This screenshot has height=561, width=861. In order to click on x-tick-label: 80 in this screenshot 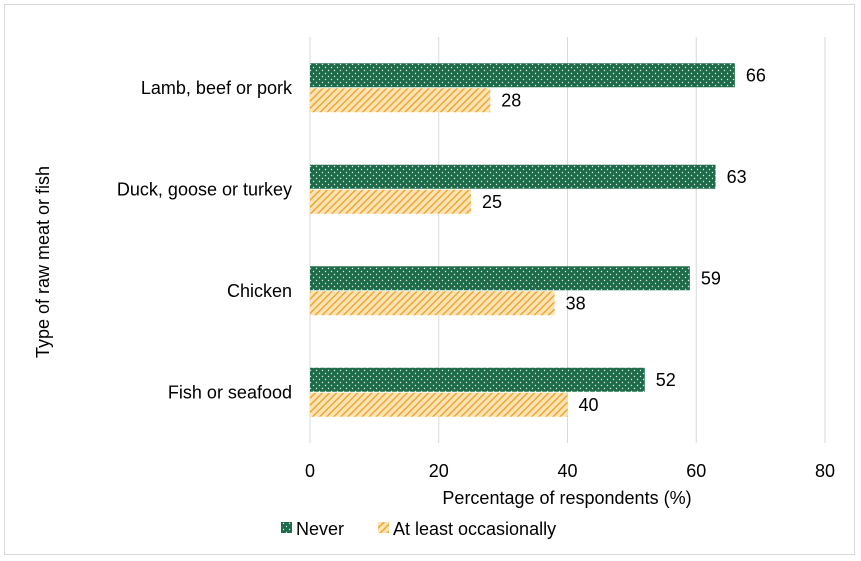, I will do `click(825, 471)`.